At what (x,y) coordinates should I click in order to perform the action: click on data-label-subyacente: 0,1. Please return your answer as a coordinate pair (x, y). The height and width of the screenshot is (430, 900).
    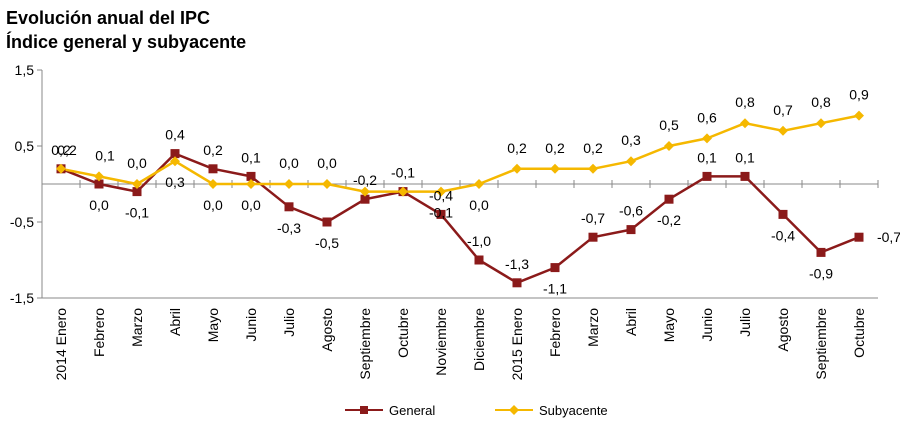
    Looking at the image, I should click on (105, 155).